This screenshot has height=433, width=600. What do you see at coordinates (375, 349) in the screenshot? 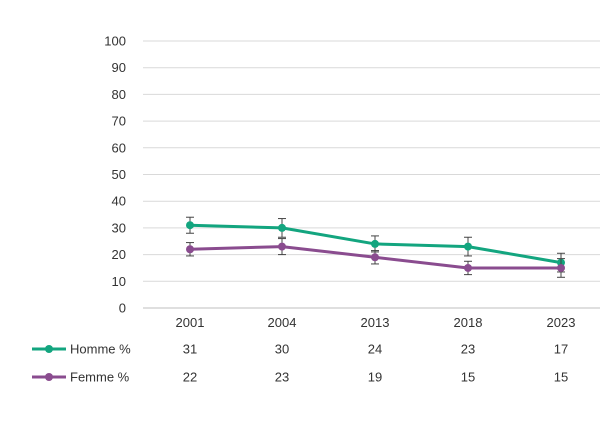
I see `table-cell: 24` at bounding box center [375, 349].